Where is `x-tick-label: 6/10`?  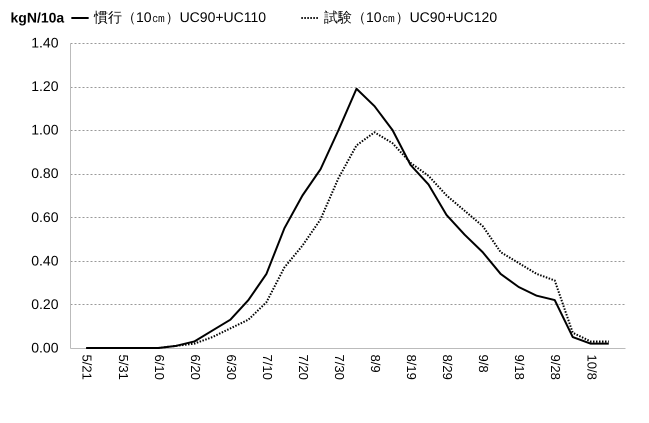 x-tick-label: 6/10 is located at coordinates (159, 367).